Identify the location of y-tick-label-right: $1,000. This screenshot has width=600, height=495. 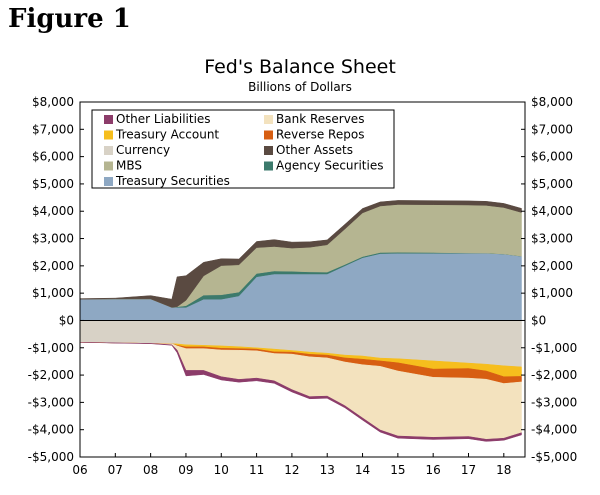
(552, 293).